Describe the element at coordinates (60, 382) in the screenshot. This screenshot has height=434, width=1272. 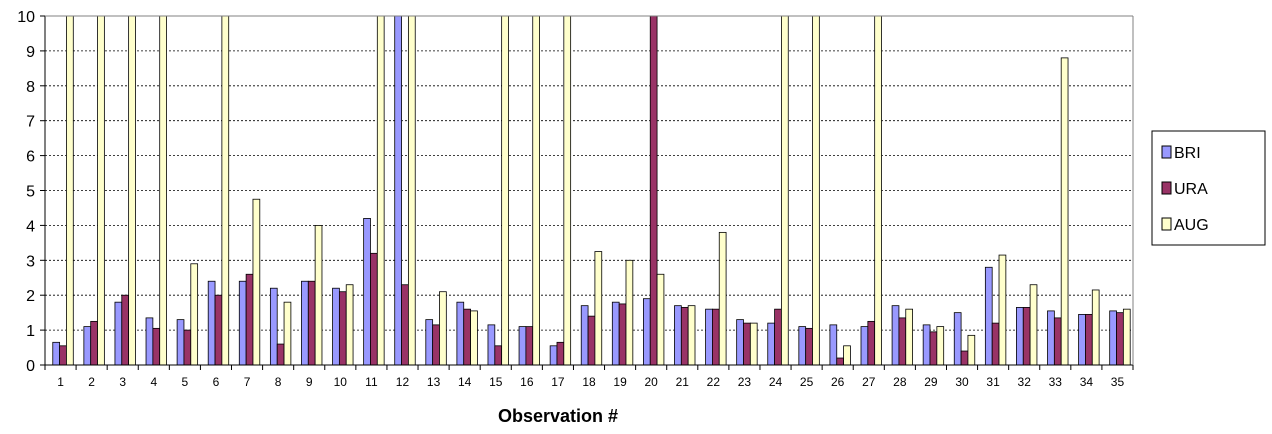
I see `x-tick-label: 1` at that location.